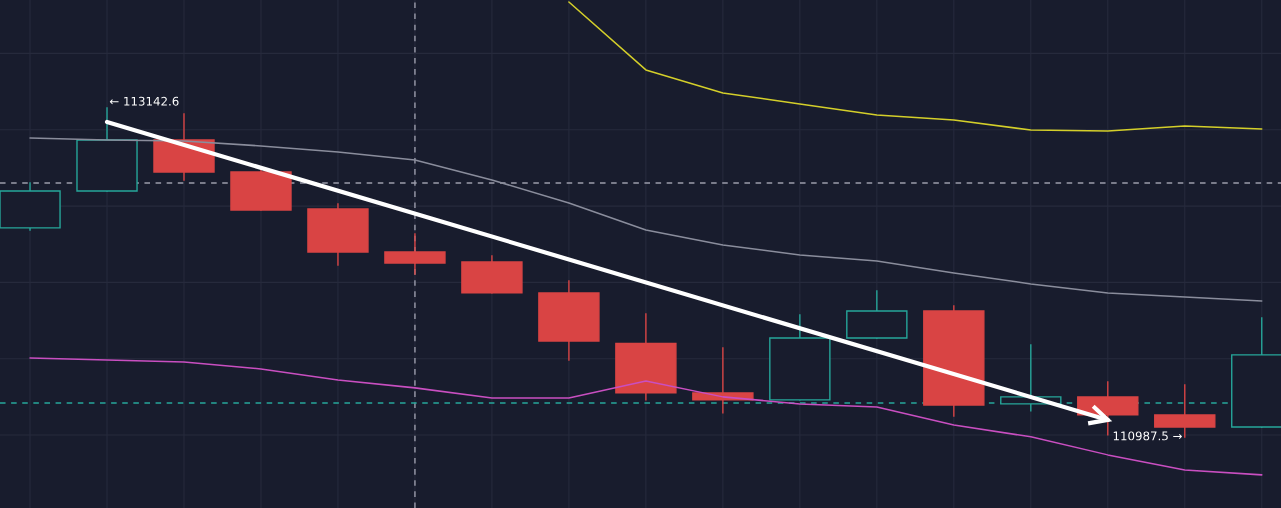  Describe the element at coordinates (1147, 436) in the screenshot. I see `annotation: 110987.5 →` at that location.